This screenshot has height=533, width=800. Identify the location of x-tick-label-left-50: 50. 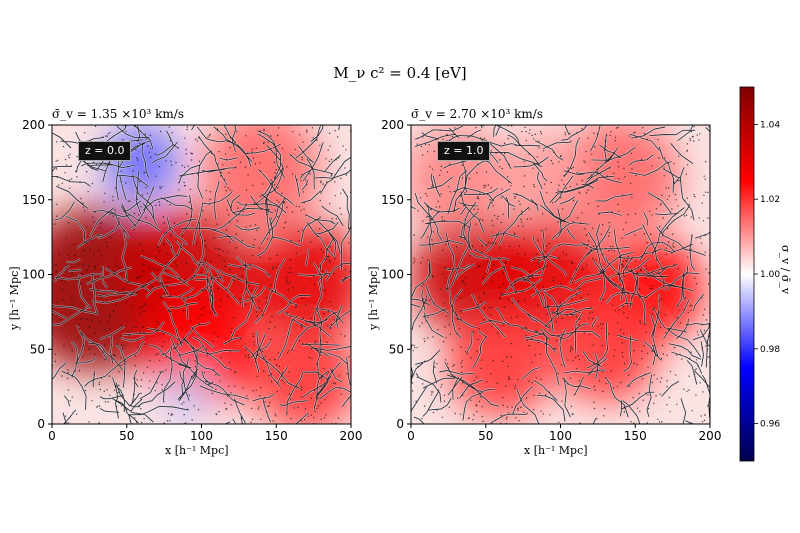
(126, 436).